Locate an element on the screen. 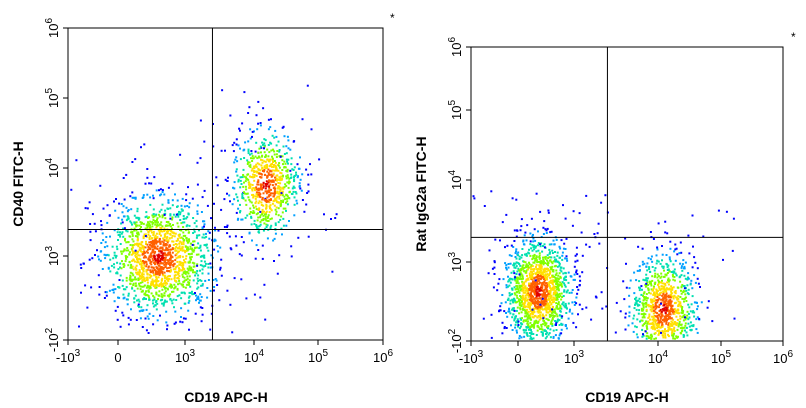 Image resolution: width=806 pixels, height=408 pixels. x-tick-label: 104 is located at coordinates (658, 357).